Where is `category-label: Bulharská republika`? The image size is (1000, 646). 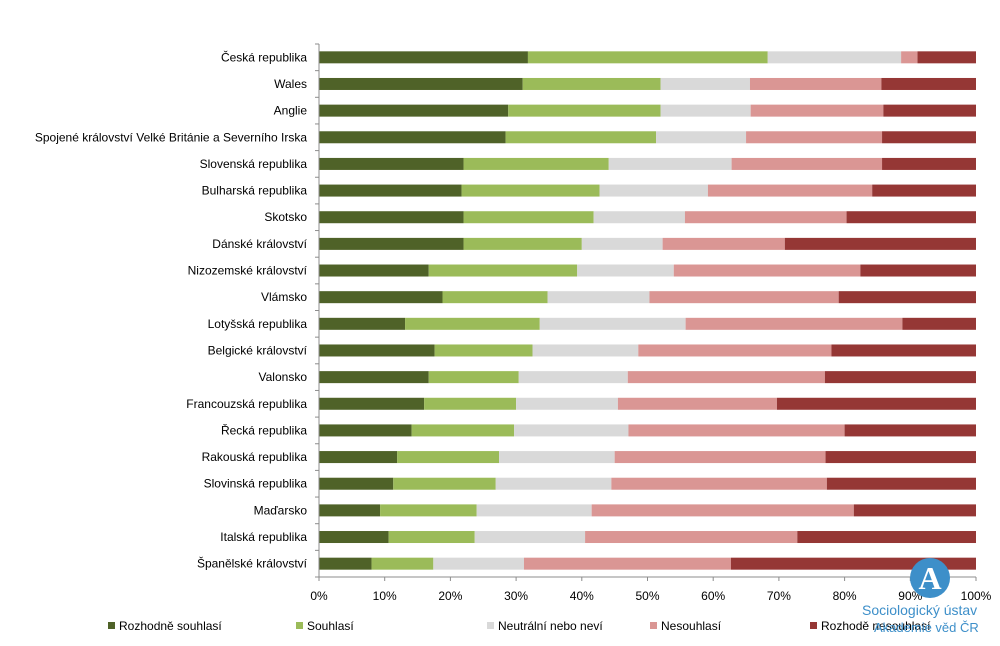
category-label: Bulharská republika is located at coordinates (255, 191).